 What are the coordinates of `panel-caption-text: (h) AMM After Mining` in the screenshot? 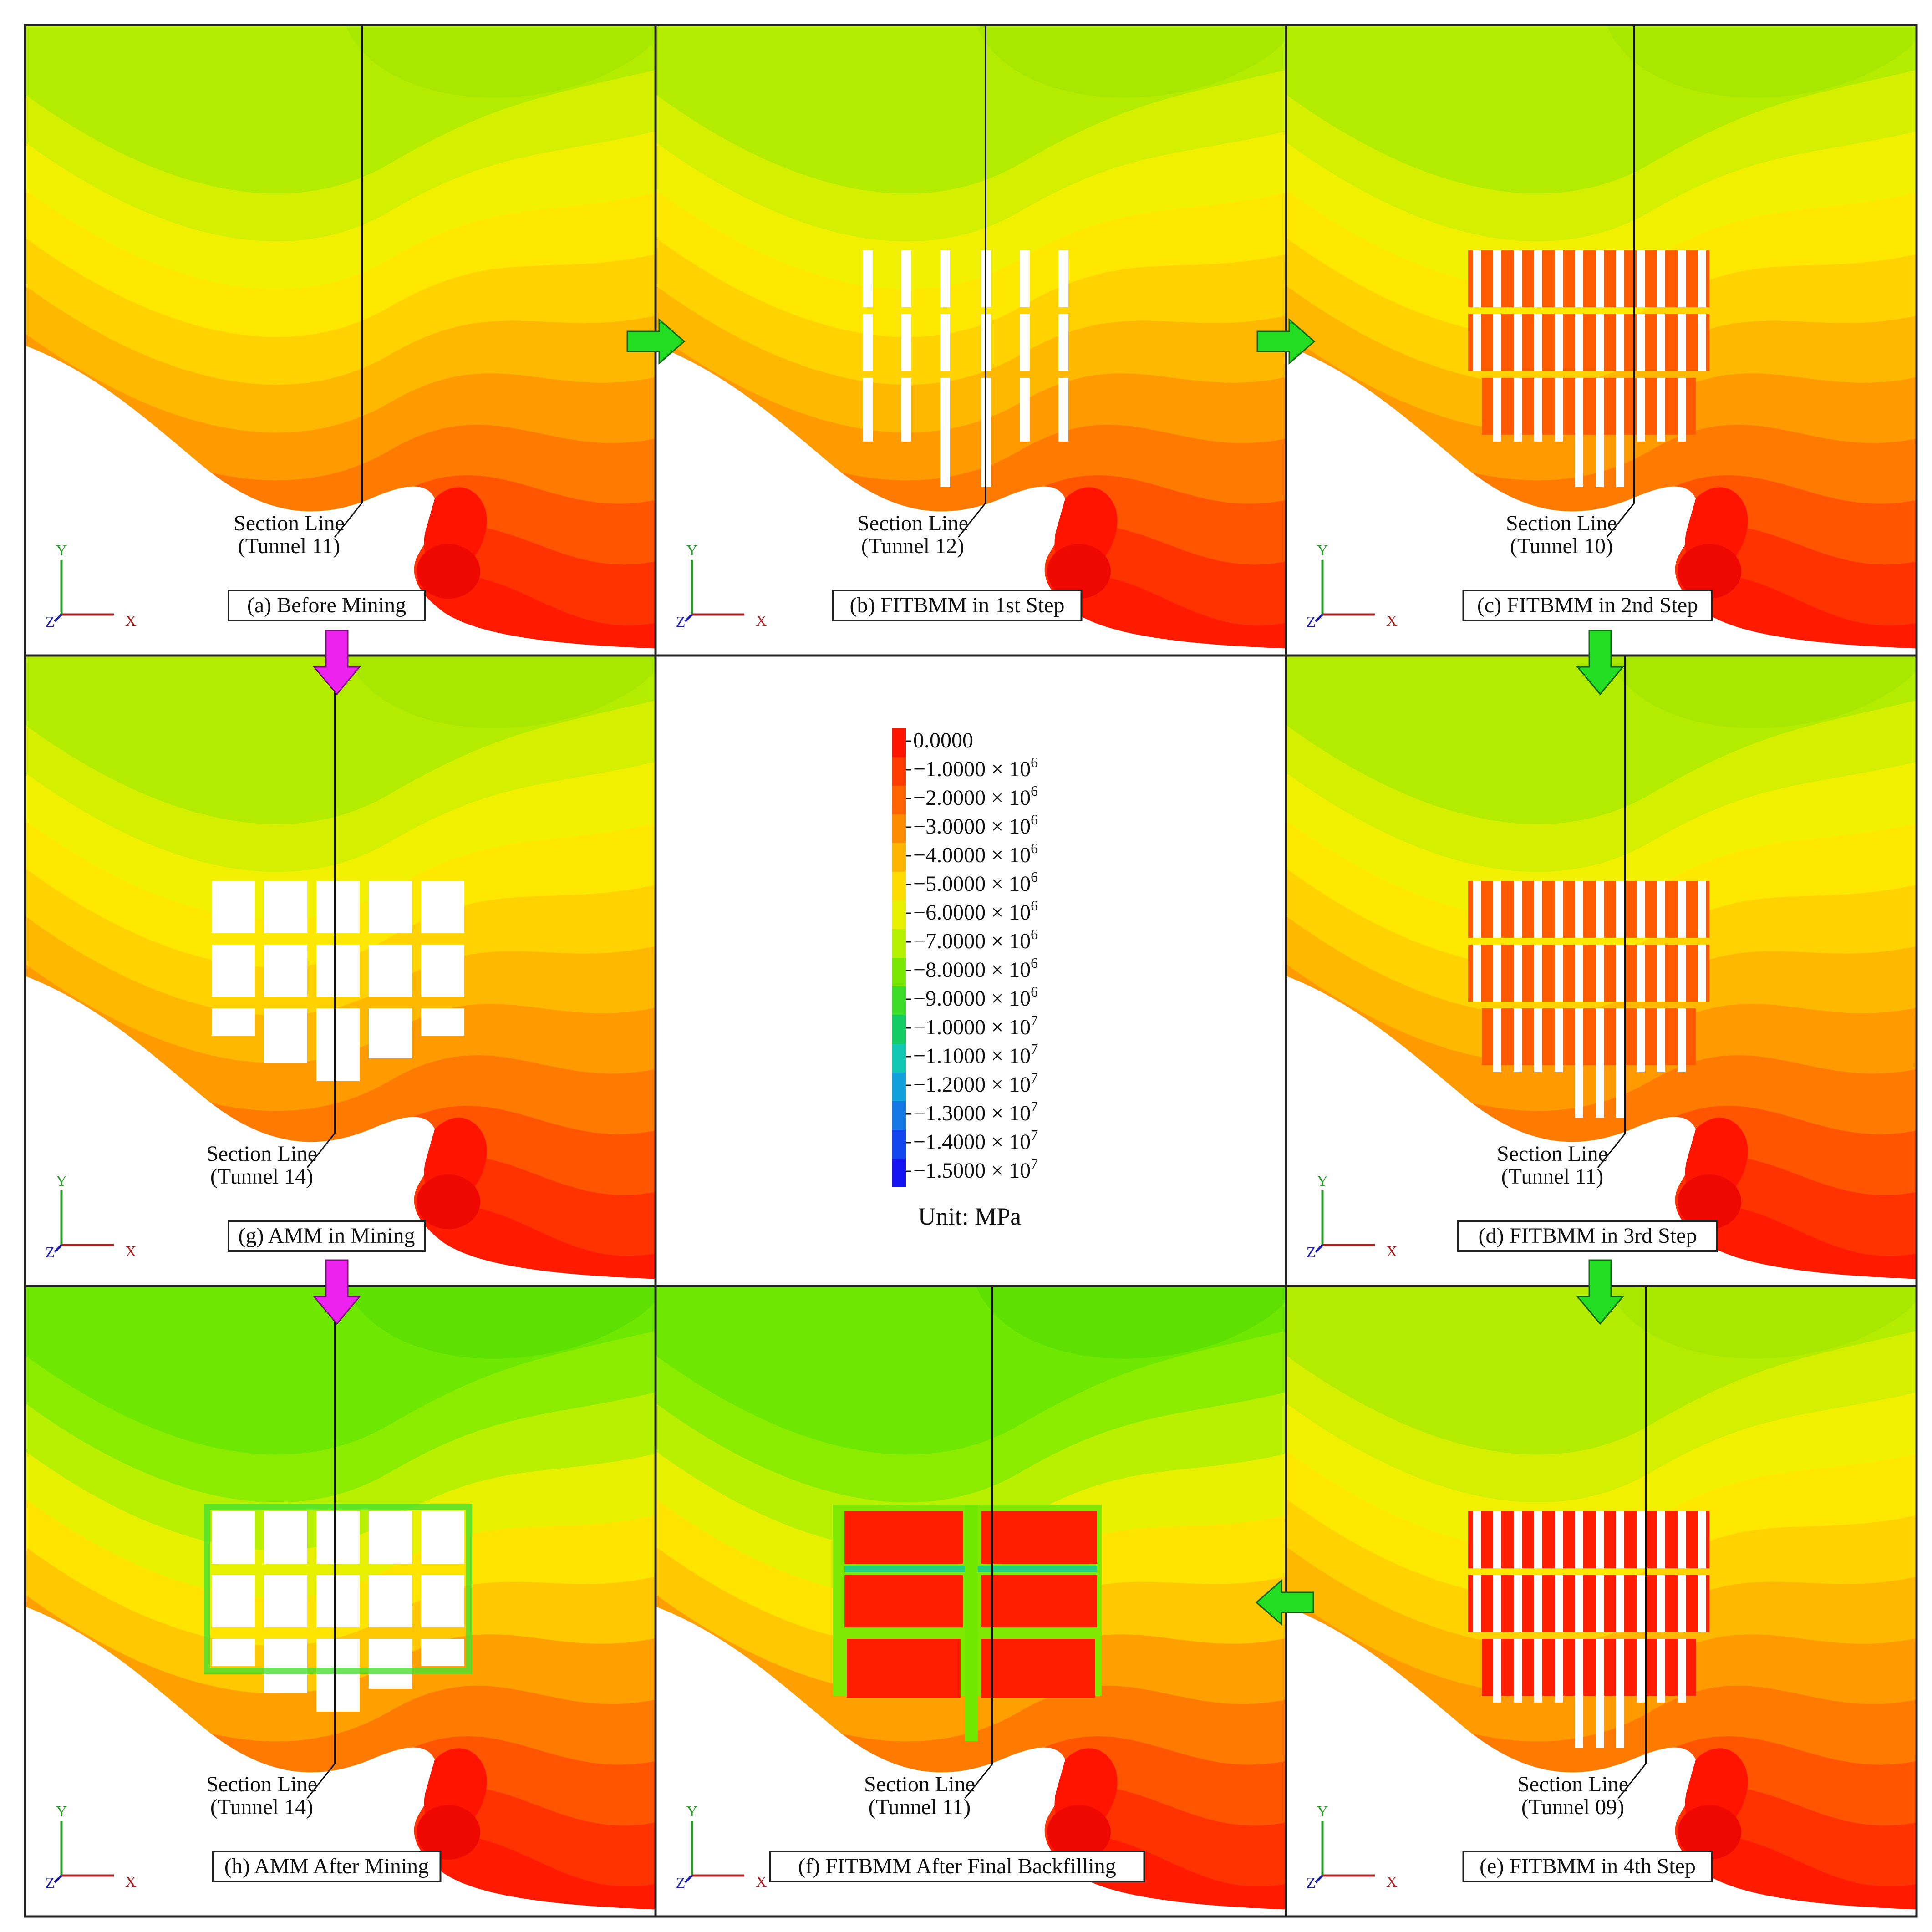 It's located at (326, 1866).